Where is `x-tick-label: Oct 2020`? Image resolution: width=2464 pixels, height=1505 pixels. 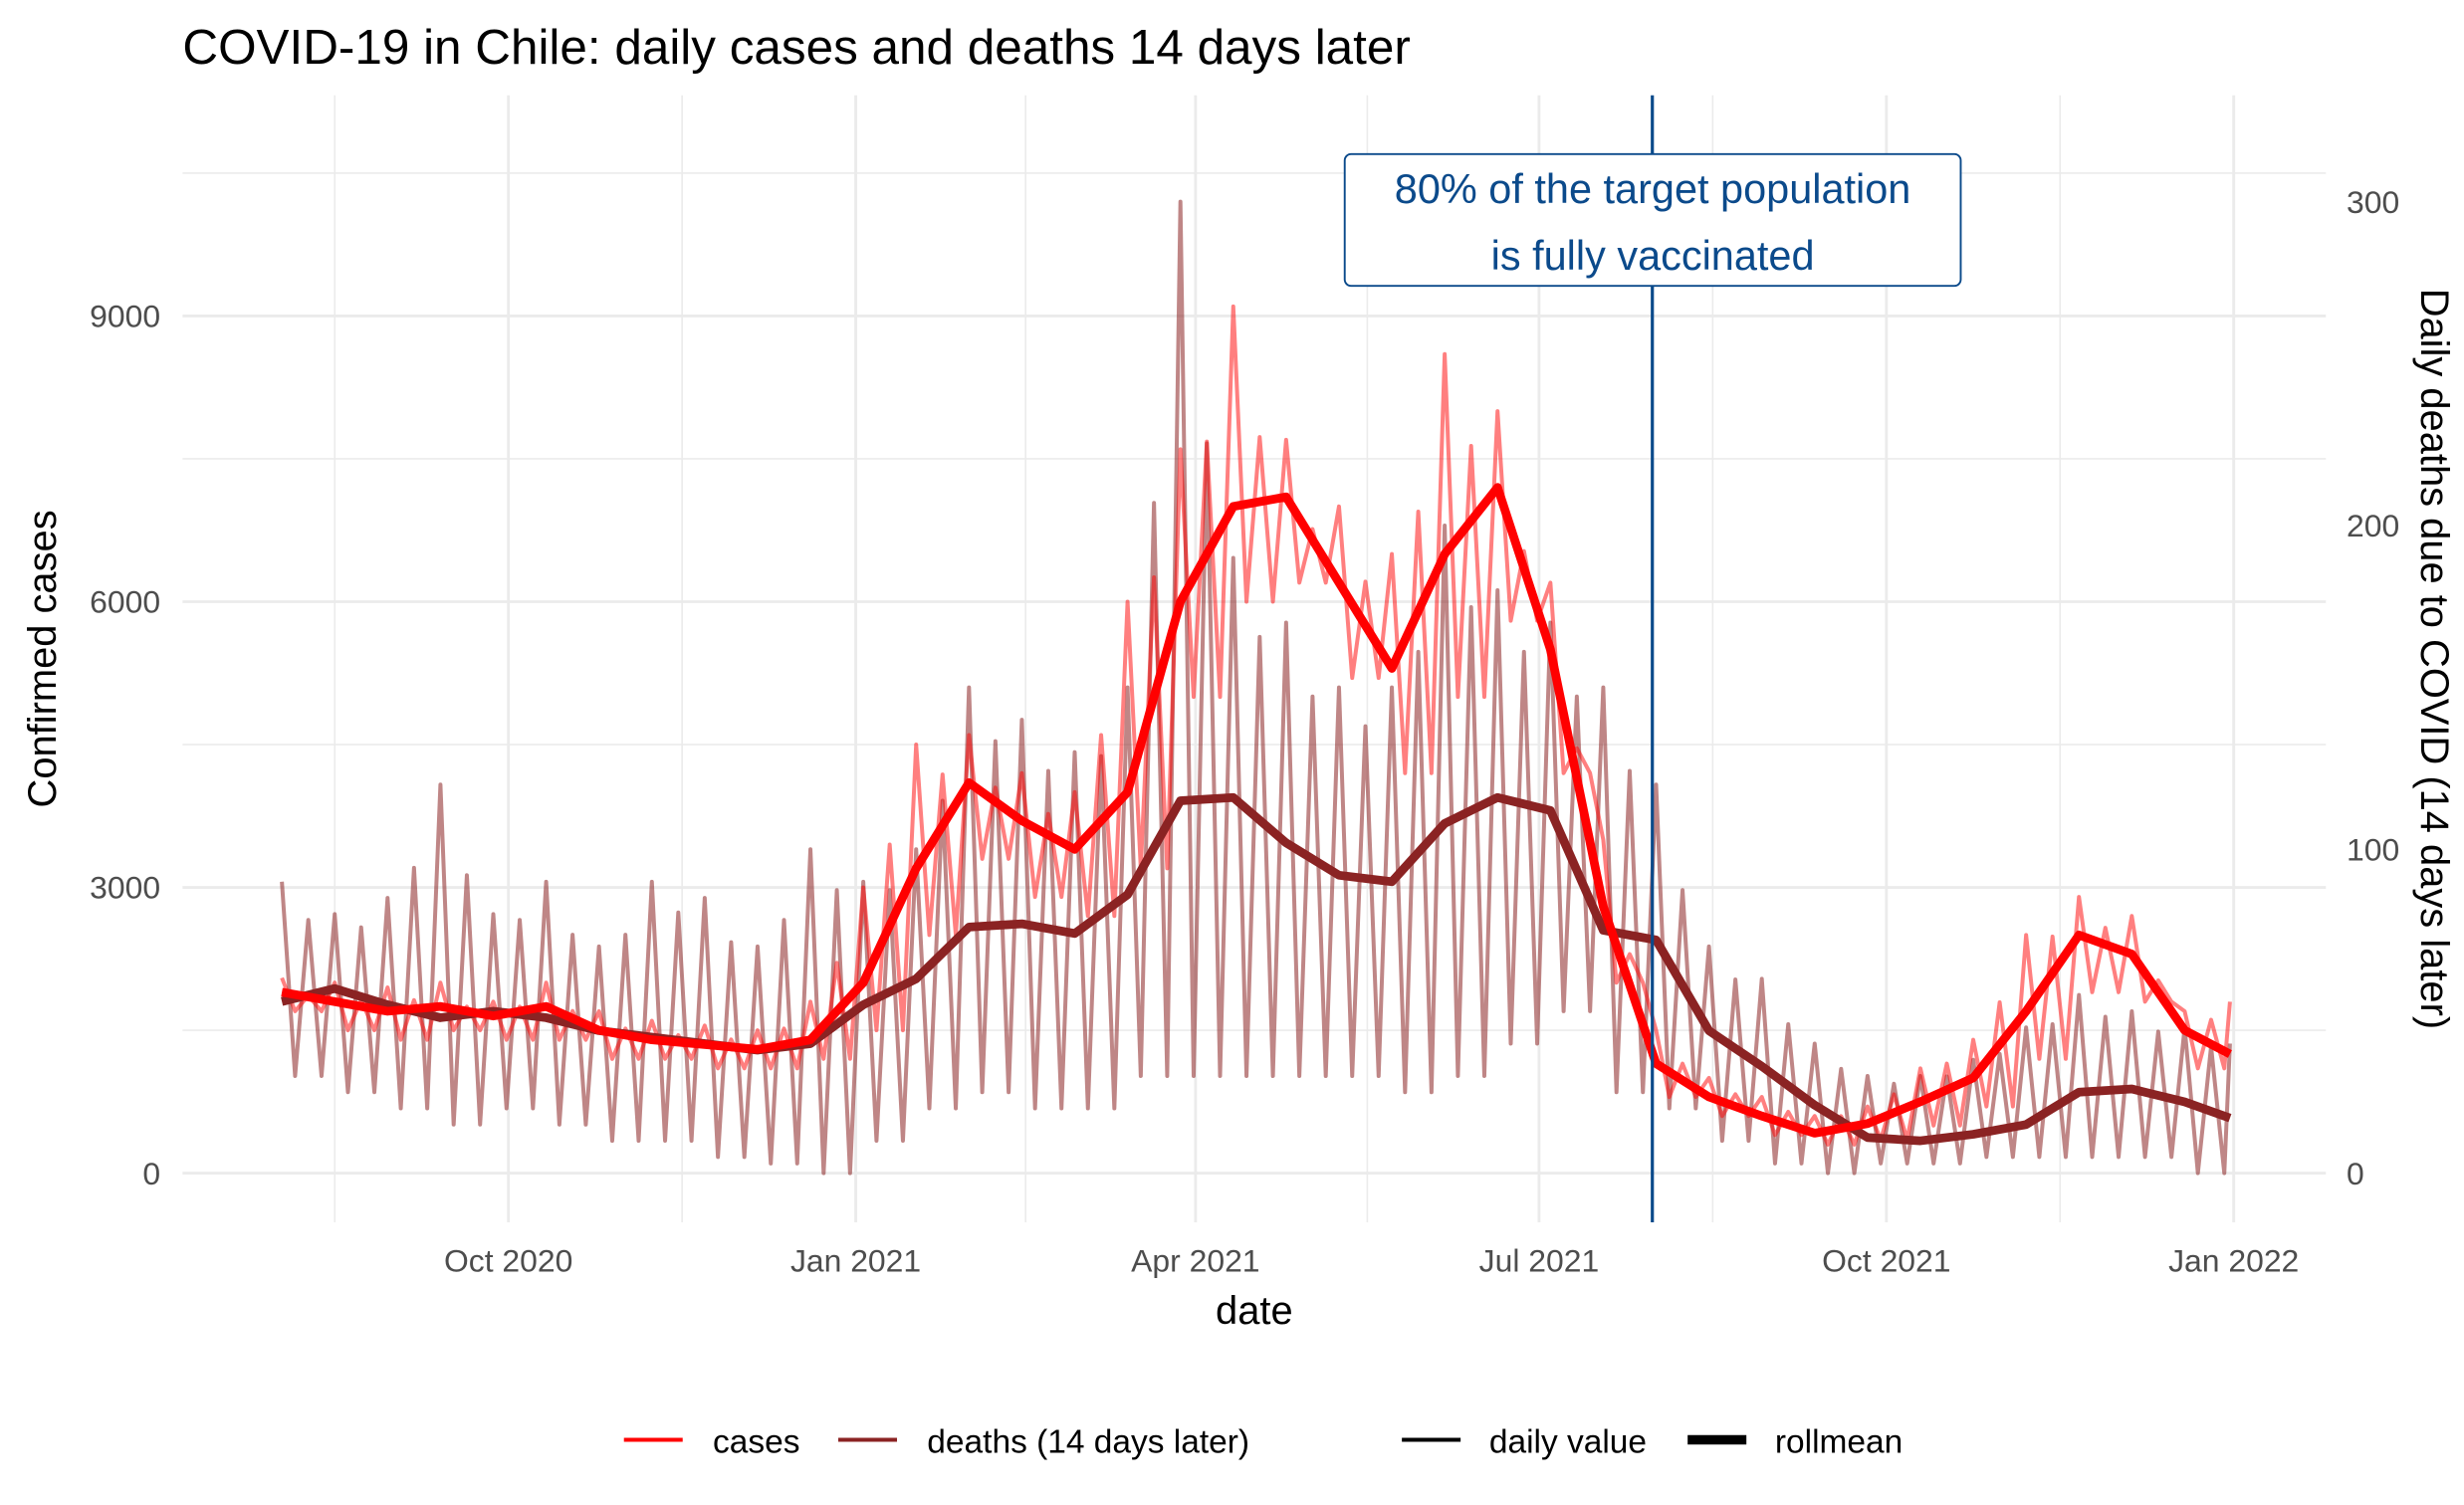 x-tick-label: Oct 2020 is located at coordinates (508, 1260).